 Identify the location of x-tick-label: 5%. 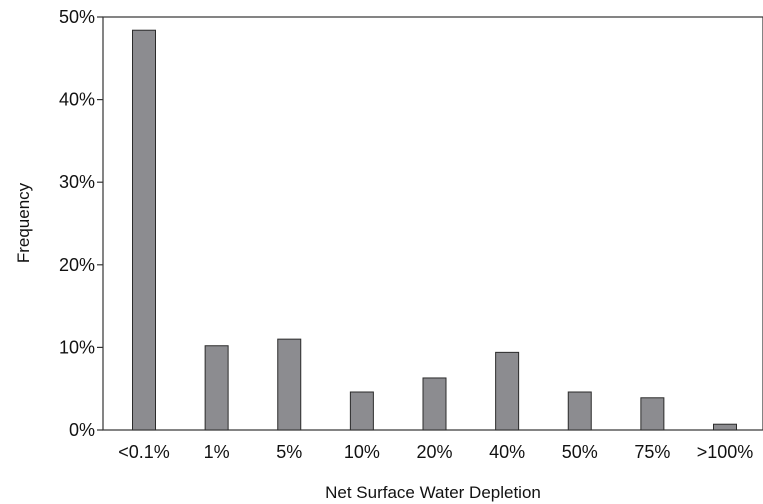
(289, 452).